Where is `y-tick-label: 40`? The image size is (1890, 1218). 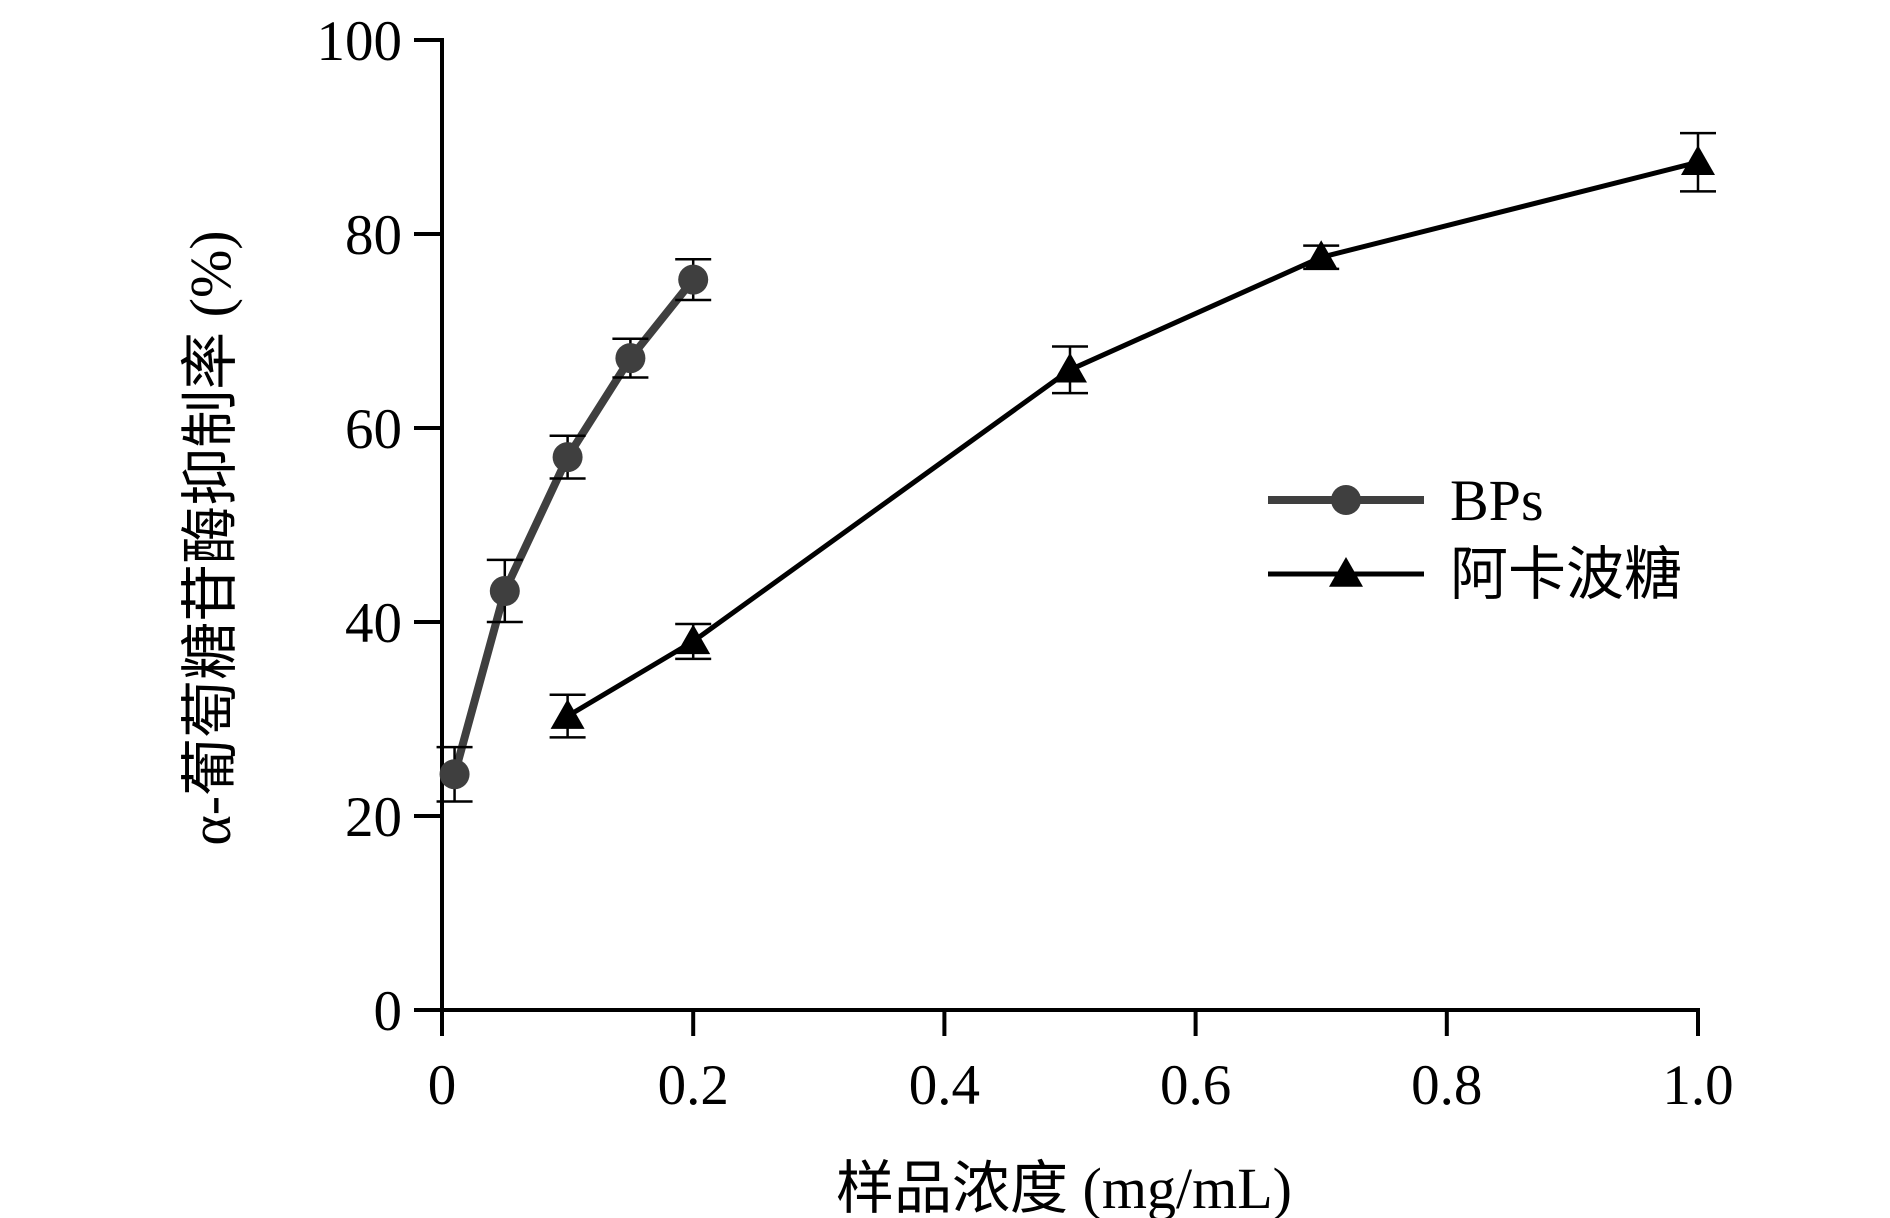 y-tick-label: 40 is located at coordinates (373, 623).